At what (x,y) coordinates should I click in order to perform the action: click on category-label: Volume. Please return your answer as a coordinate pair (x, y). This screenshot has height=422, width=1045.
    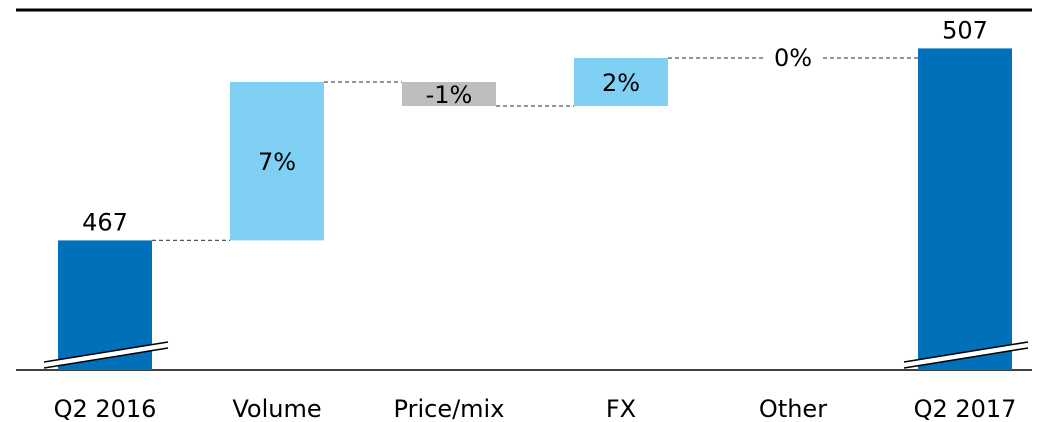
    Looking at the image, I should click on (276, 408).